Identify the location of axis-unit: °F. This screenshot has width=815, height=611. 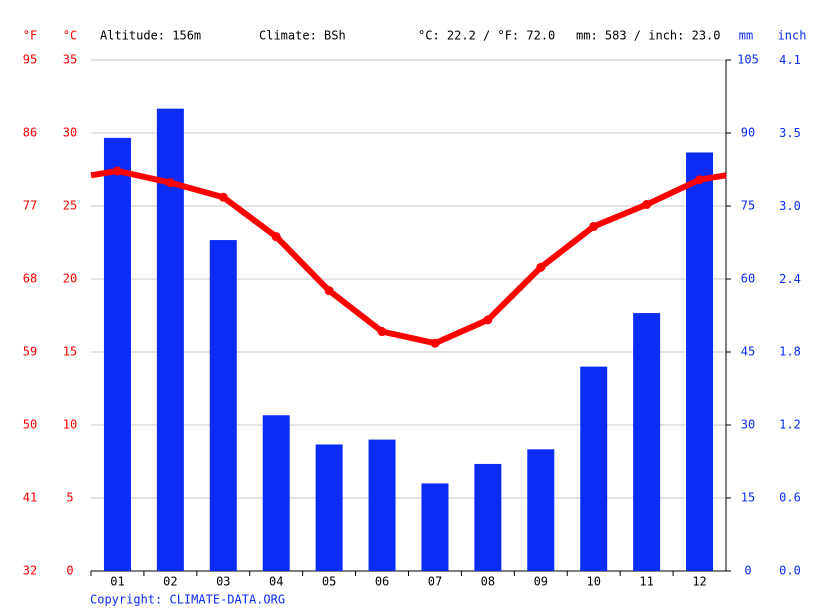
(30, 36).